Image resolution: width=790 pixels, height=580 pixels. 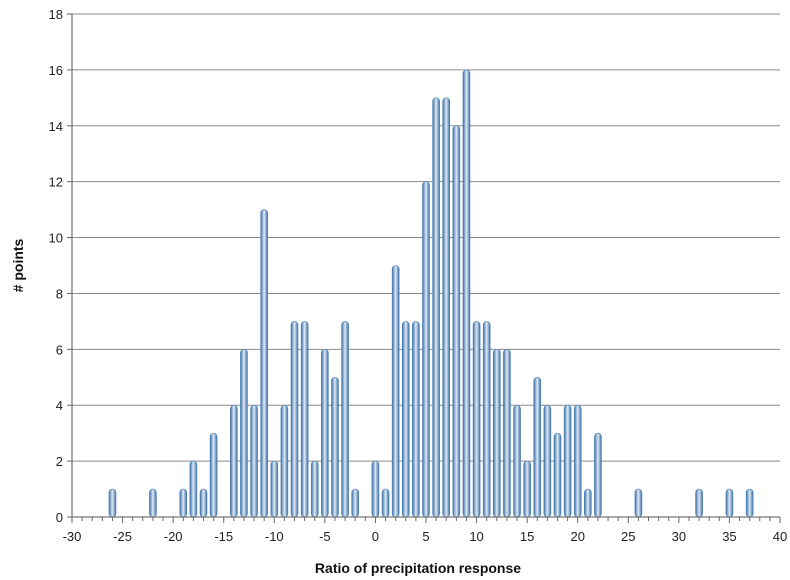 I want to click on x-tick-label: -5, so click(x=325, y=536).